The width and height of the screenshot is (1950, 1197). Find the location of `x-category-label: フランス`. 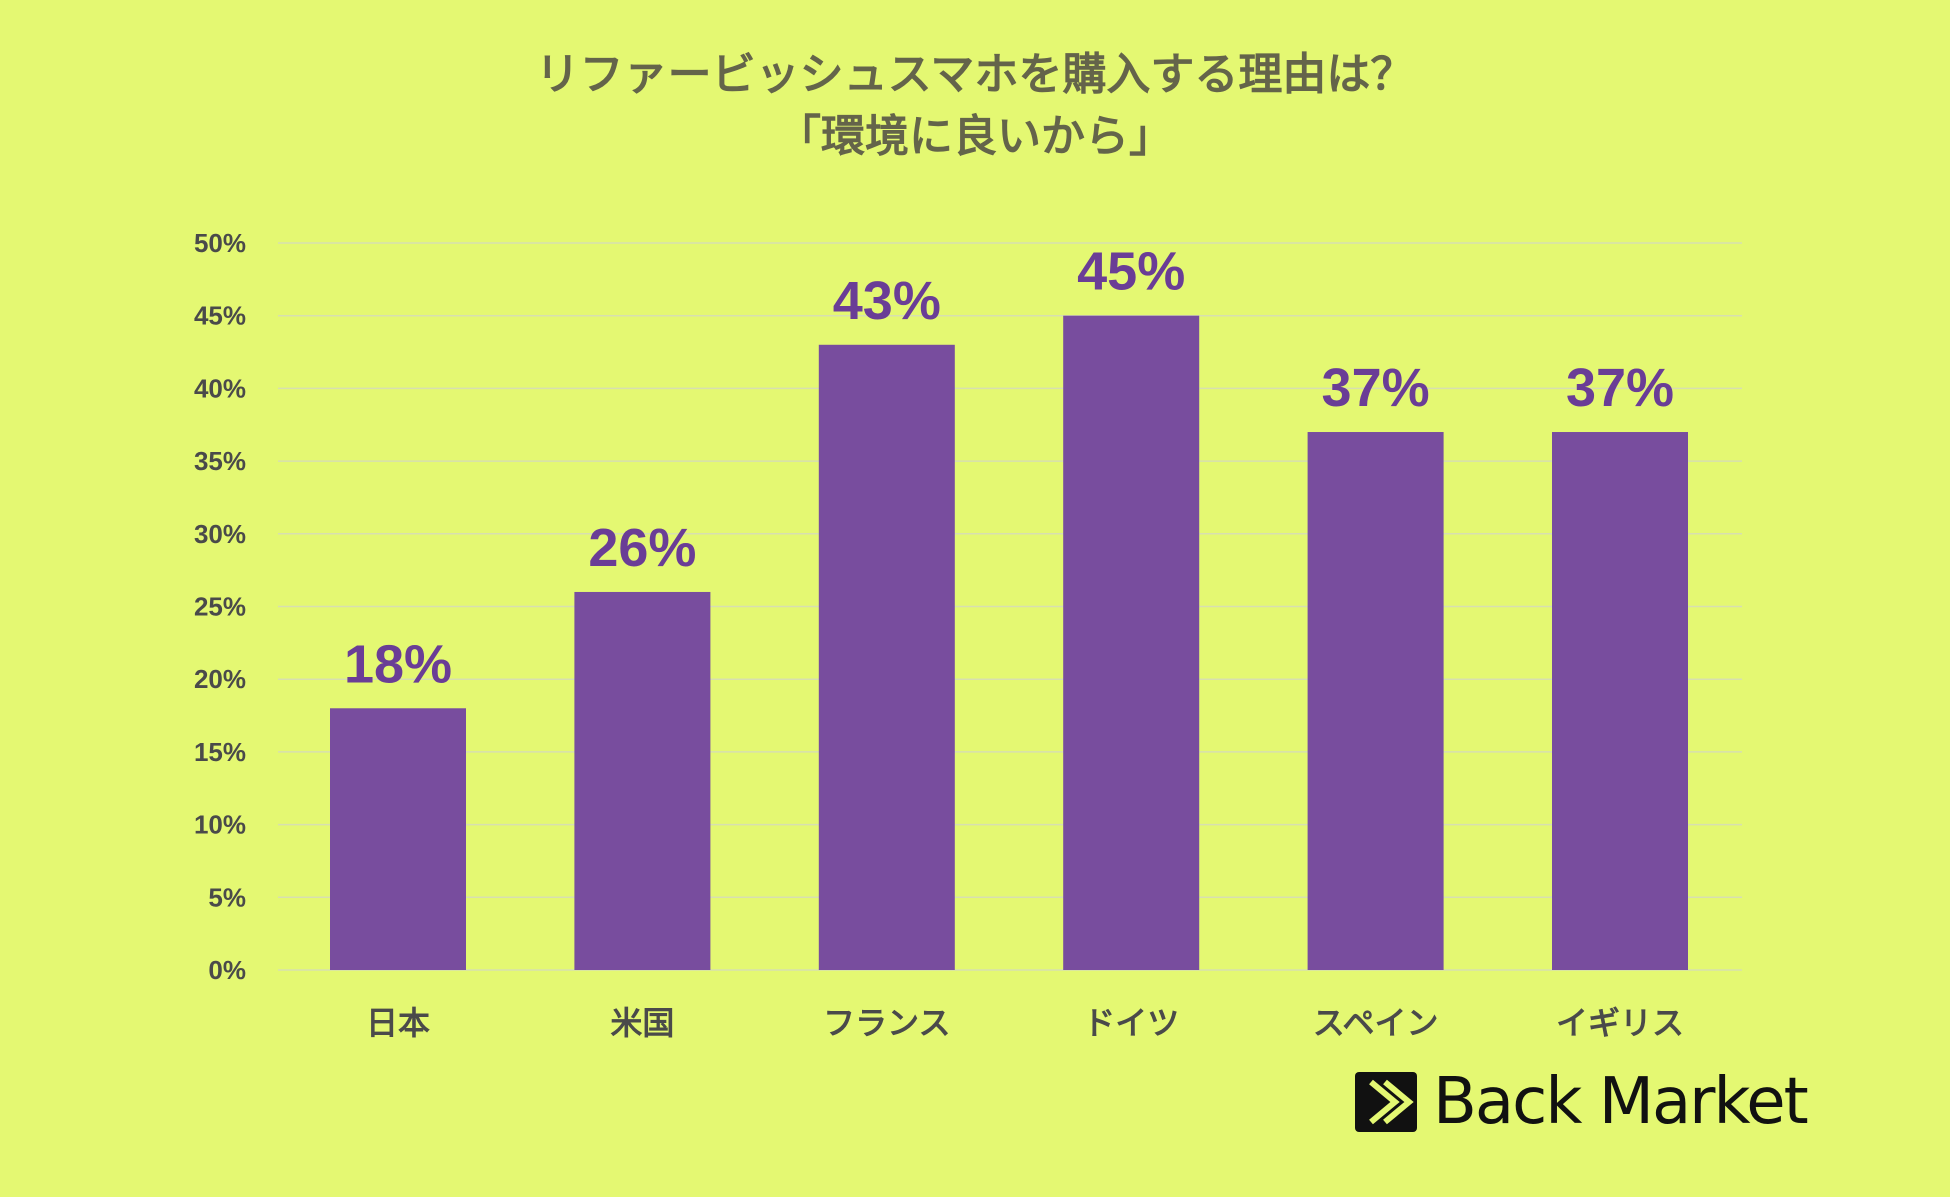

x-category-label: フランス is located at coordinates (886, 1023).